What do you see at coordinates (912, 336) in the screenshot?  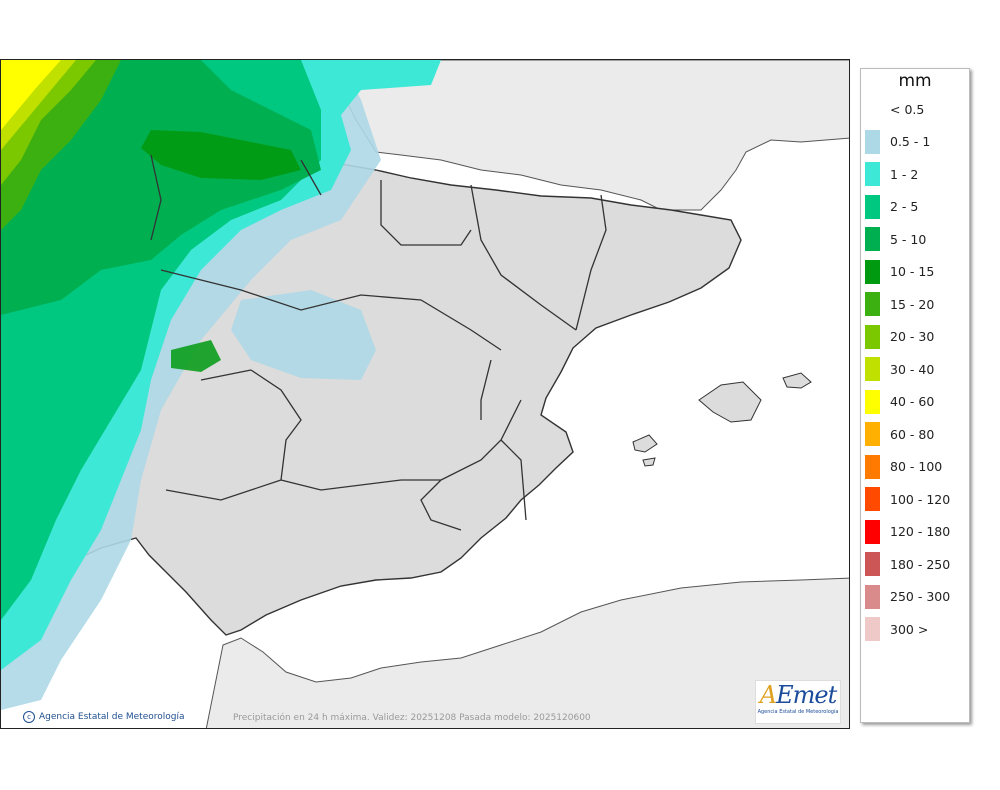 I see `legend-label: 20 - 30` at bounding box center [912, 336].